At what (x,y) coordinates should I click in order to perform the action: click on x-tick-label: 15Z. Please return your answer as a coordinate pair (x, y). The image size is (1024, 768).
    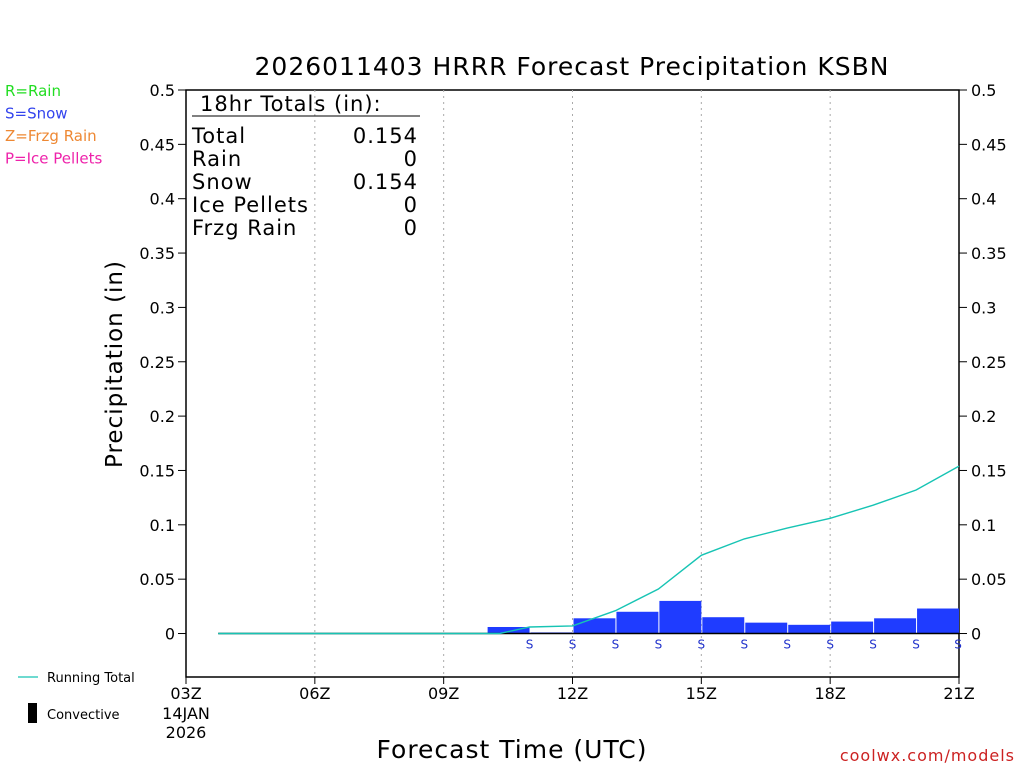
    Looking at the image, I should click on (701, 693).